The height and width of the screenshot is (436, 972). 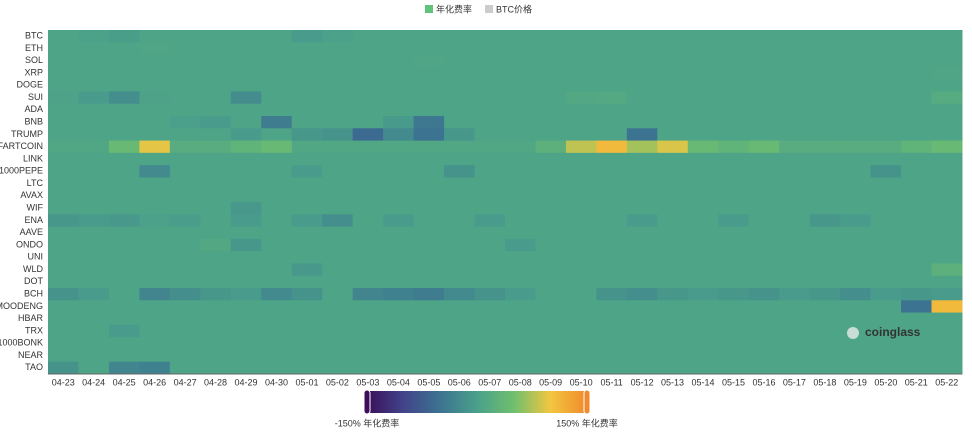 What do you see at coordinates (27, 134) in the screenshot?
I see `y-tick-label: TRUMP` at bounding box center [27, 134].